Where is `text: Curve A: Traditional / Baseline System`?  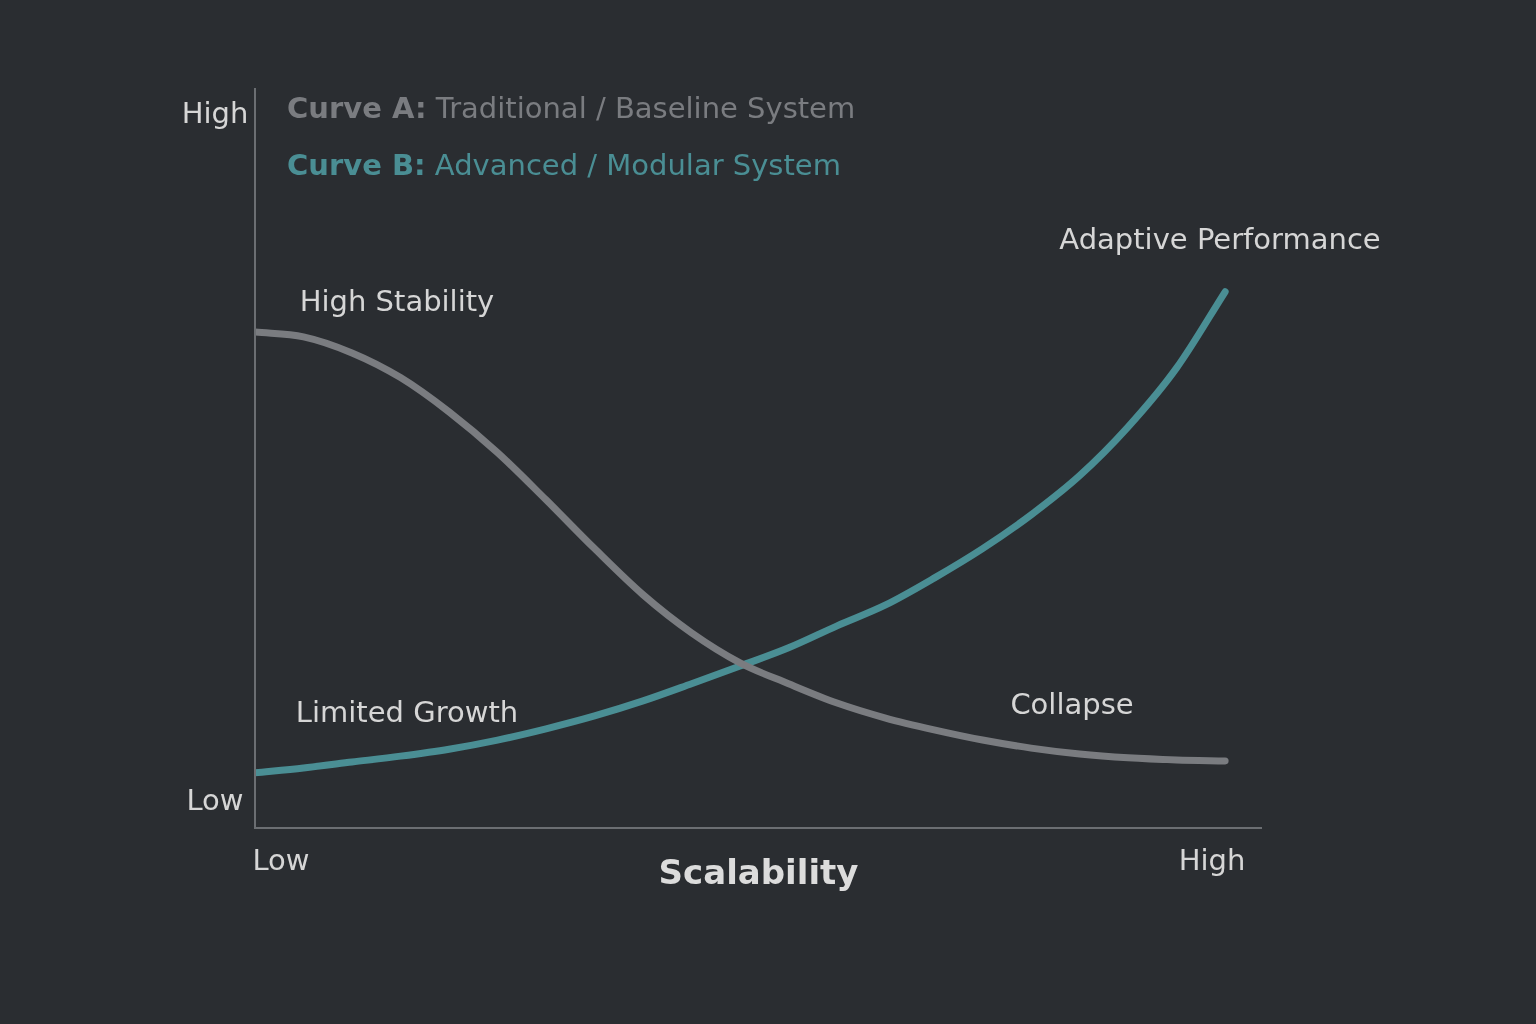
text: Curve A: Traditional / Baseline System is located at coordinates (571, 108).